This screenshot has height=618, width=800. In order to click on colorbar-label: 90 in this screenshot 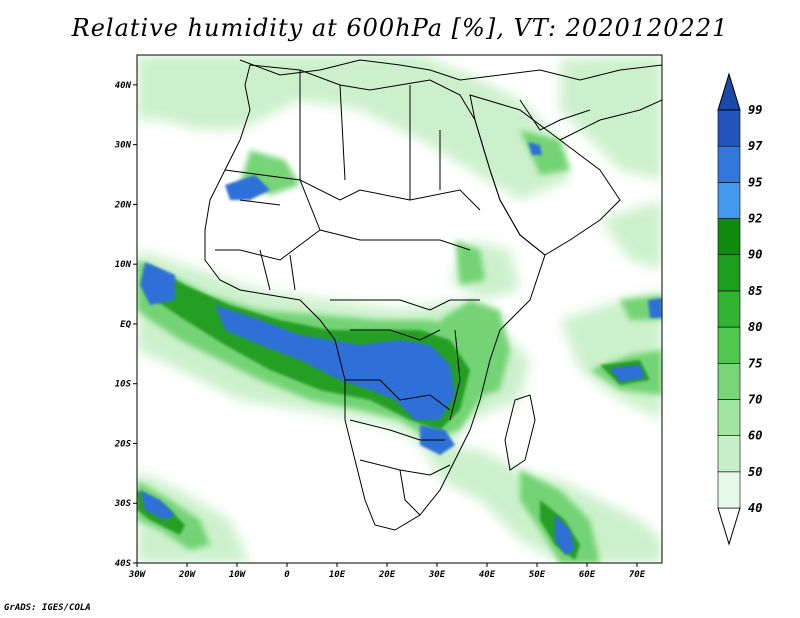, I will do `click(755, 255)`.